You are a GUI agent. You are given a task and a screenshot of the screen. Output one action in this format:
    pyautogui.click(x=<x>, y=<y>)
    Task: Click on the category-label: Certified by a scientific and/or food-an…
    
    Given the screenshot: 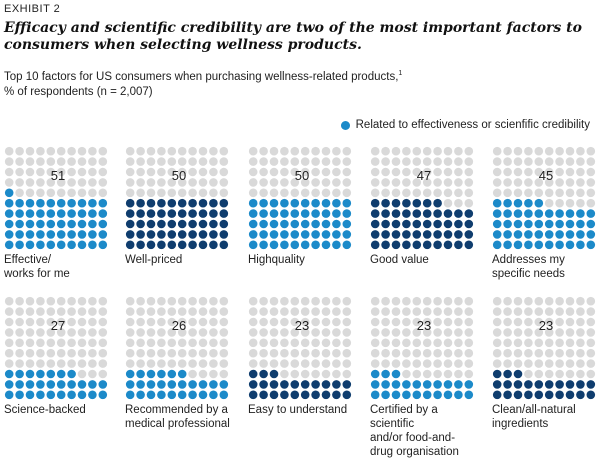 What is the action you would take?
    pyautogui.click(x=414, y=431)
    